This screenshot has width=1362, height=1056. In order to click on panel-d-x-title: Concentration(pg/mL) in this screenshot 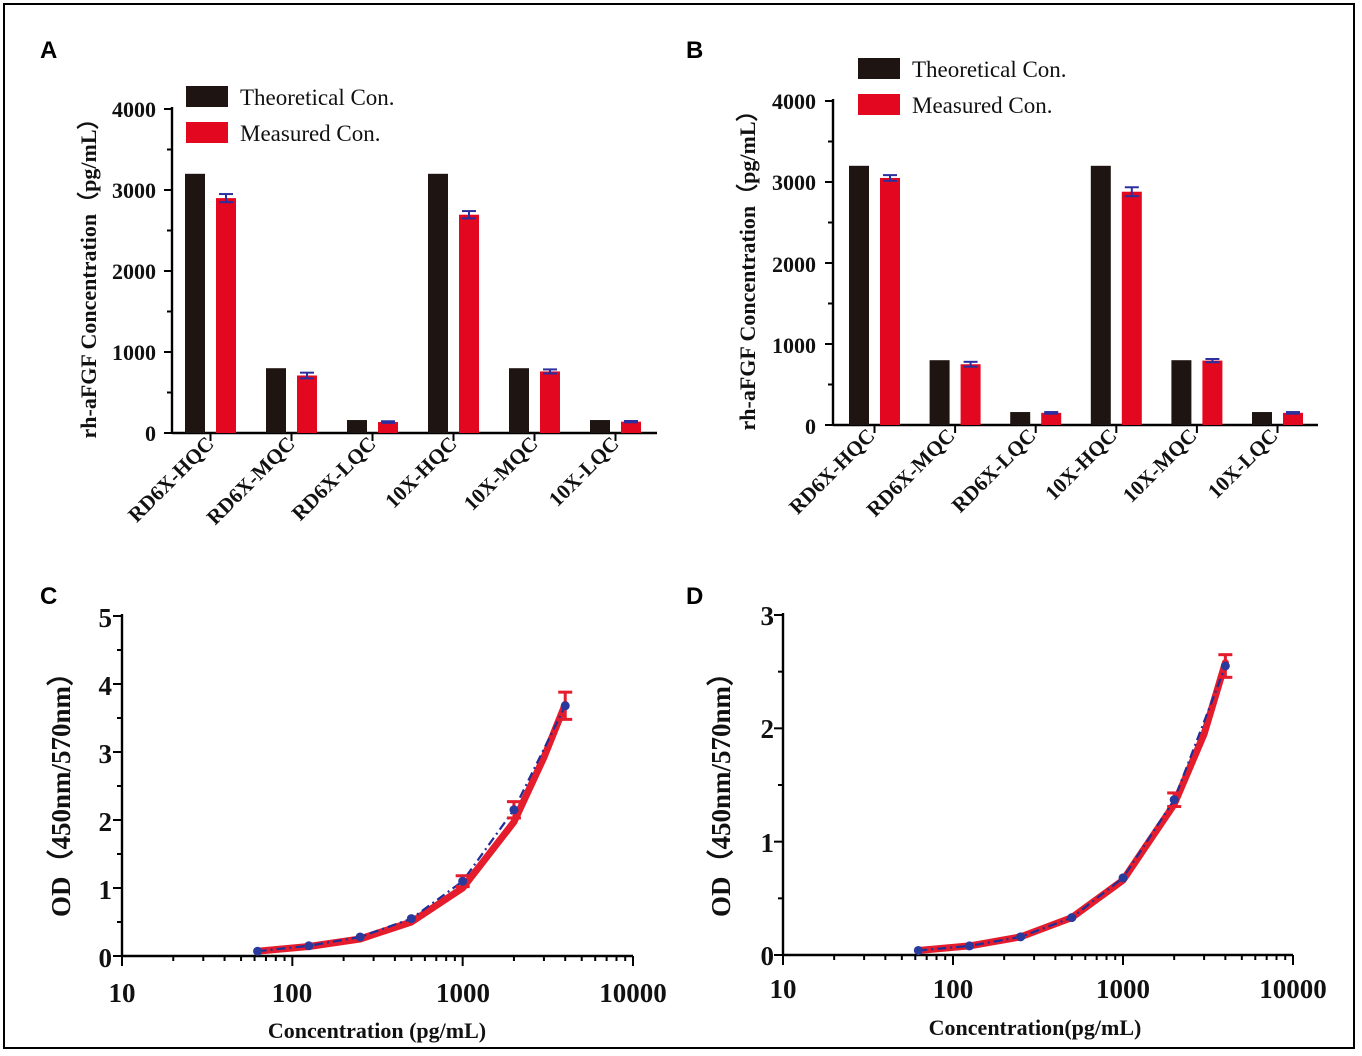, I will do `click(1035, 1027)`.